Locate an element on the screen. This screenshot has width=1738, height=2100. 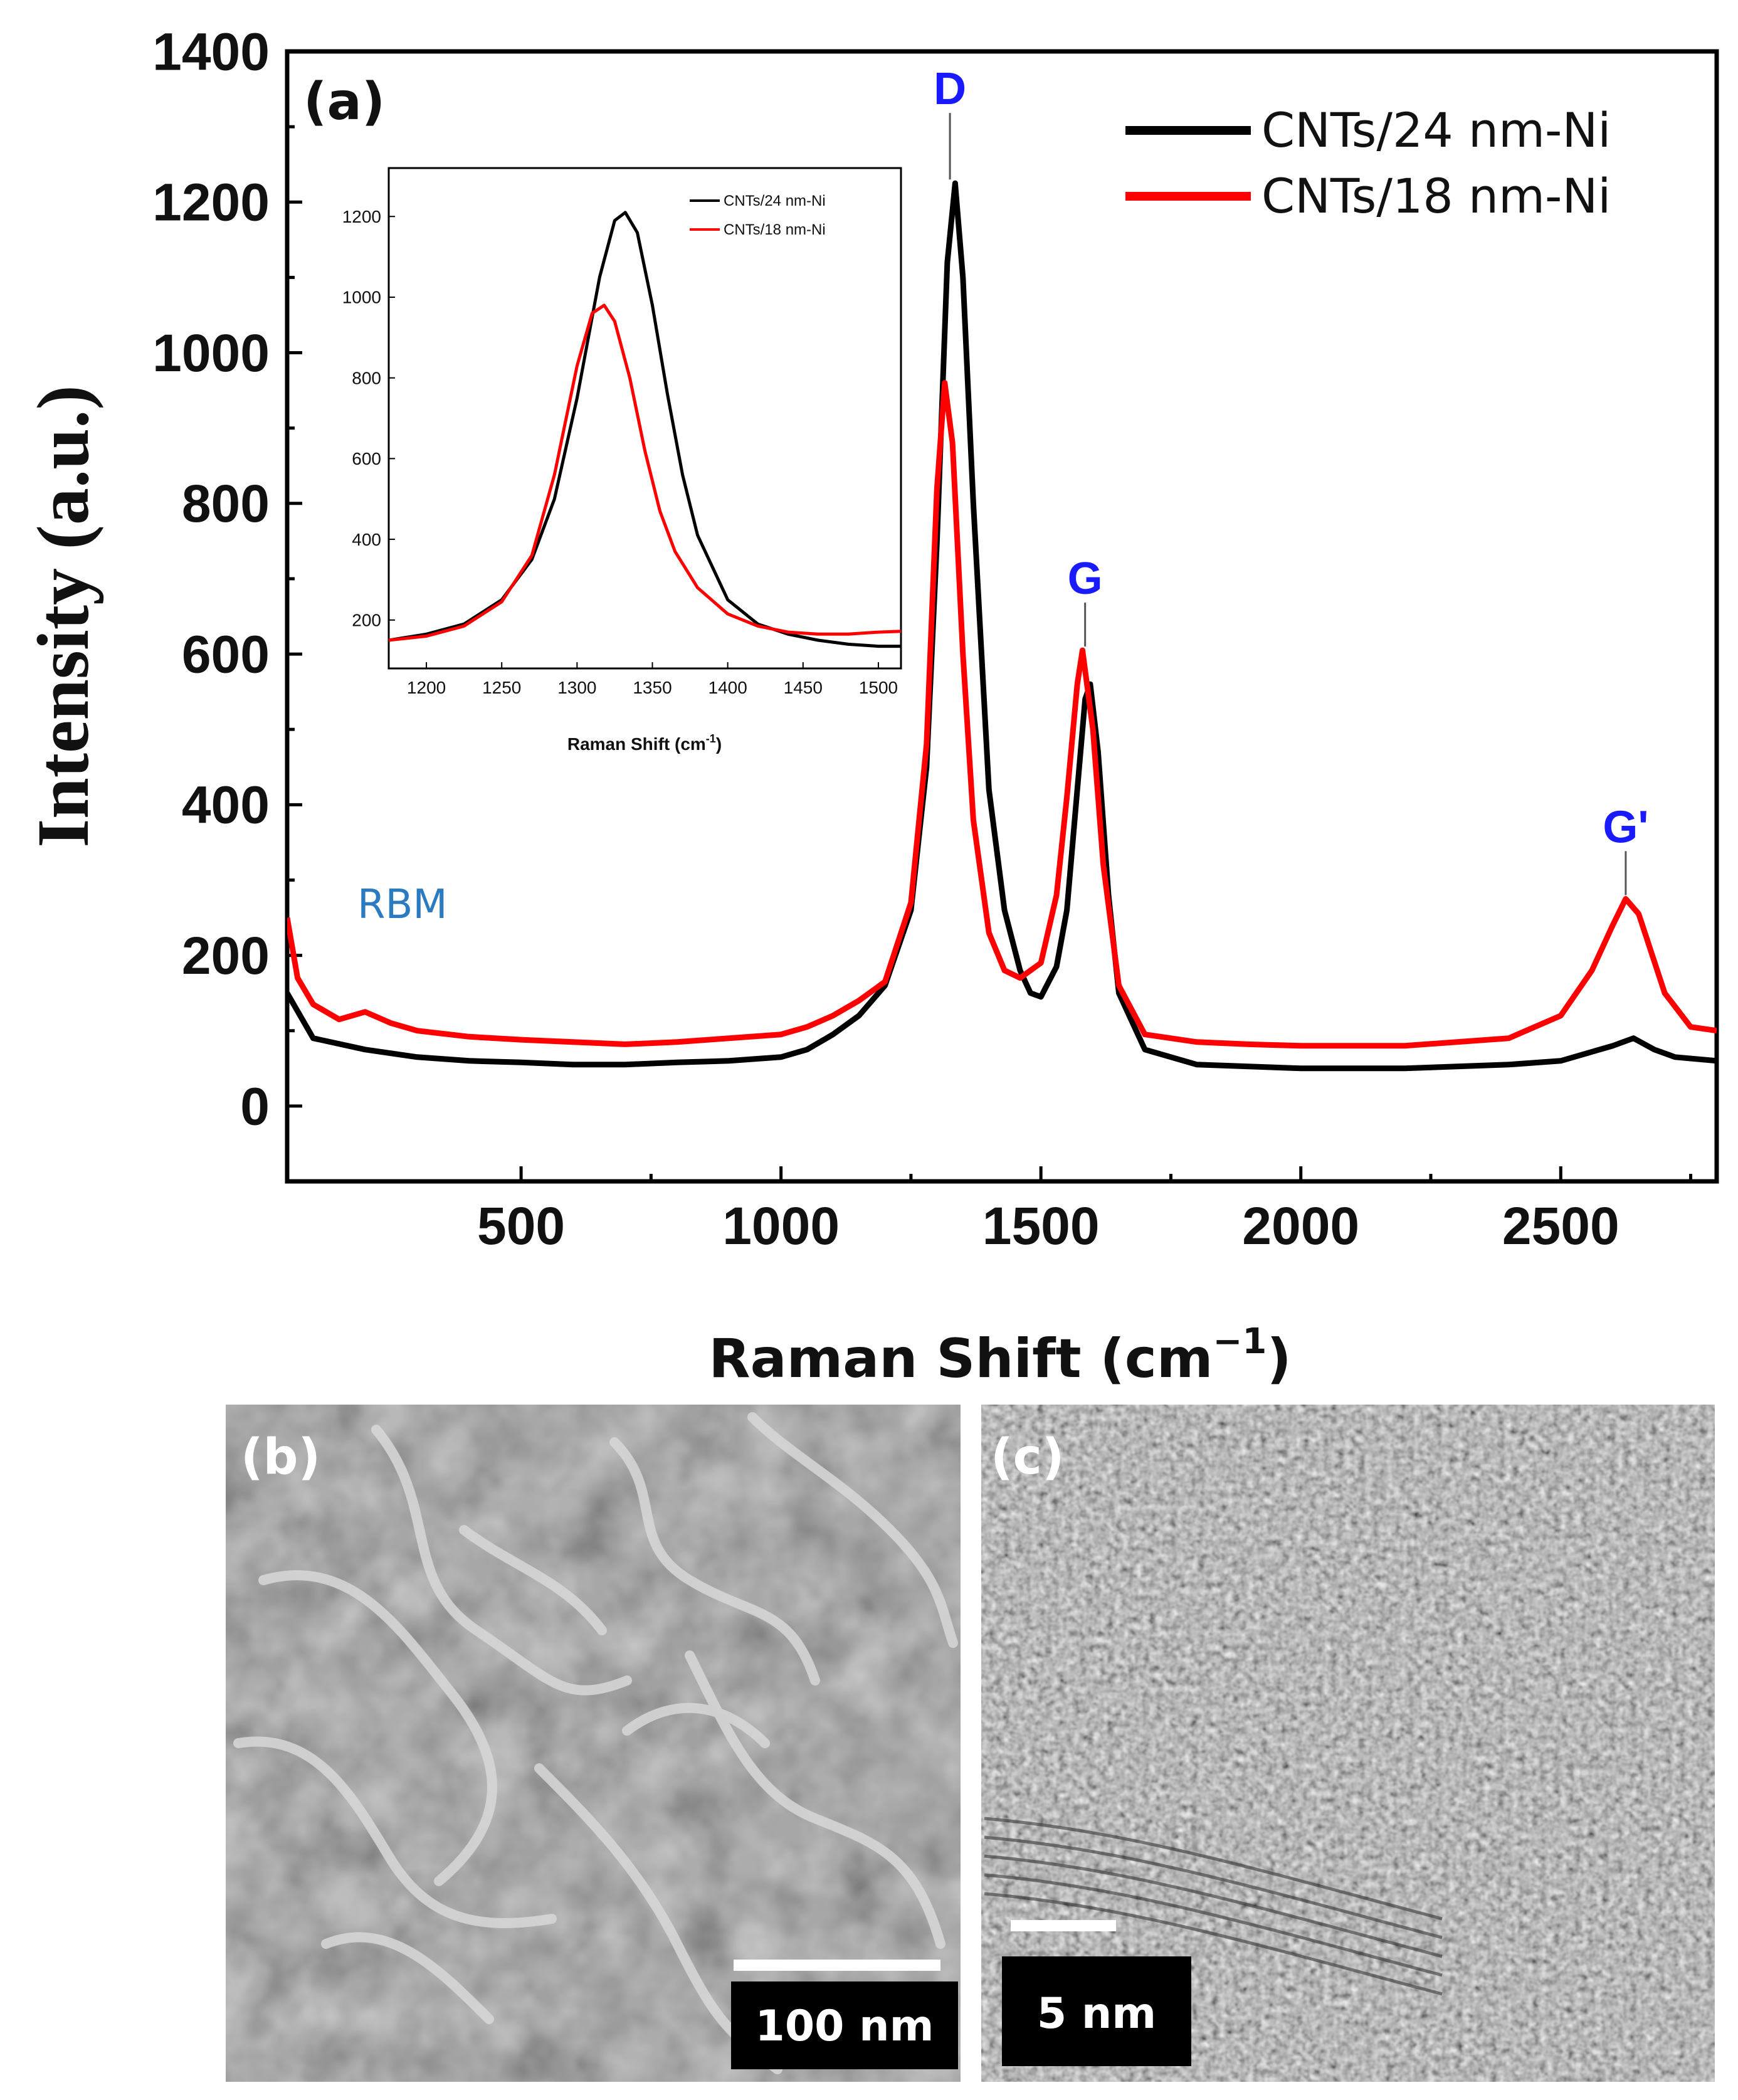
x-axis: 500 1000 1500 2000 2500 is located at coordinates (1085, 1211).